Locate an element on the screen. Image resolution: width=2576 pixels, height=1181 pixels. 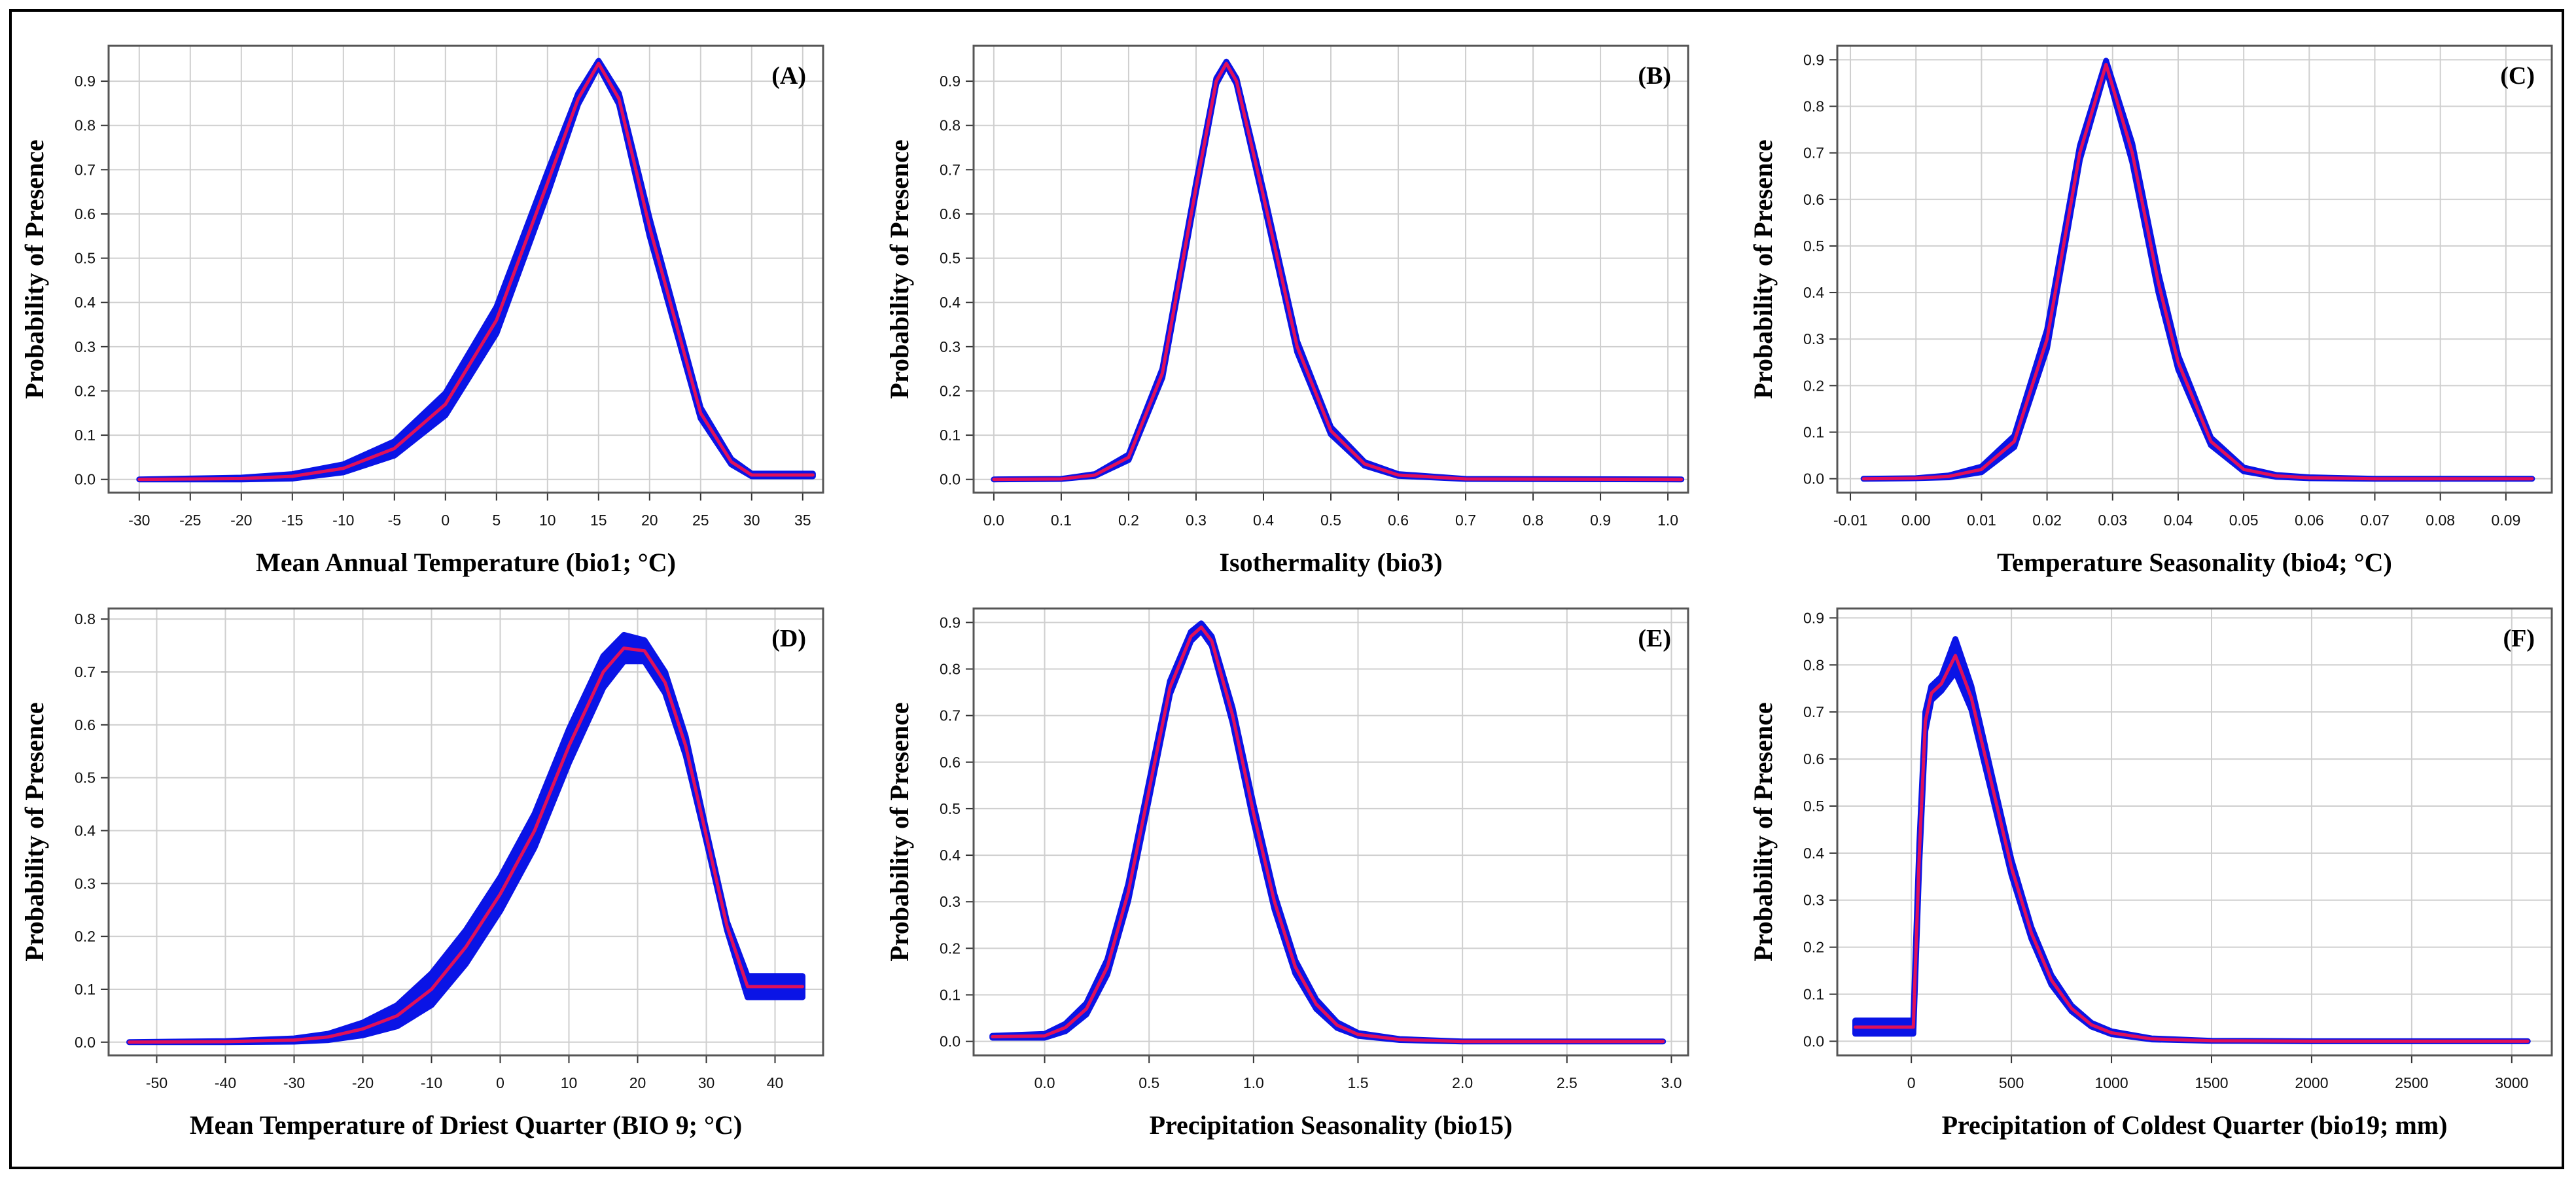
panel-label: (C) is located at coordinates (2517, 76).